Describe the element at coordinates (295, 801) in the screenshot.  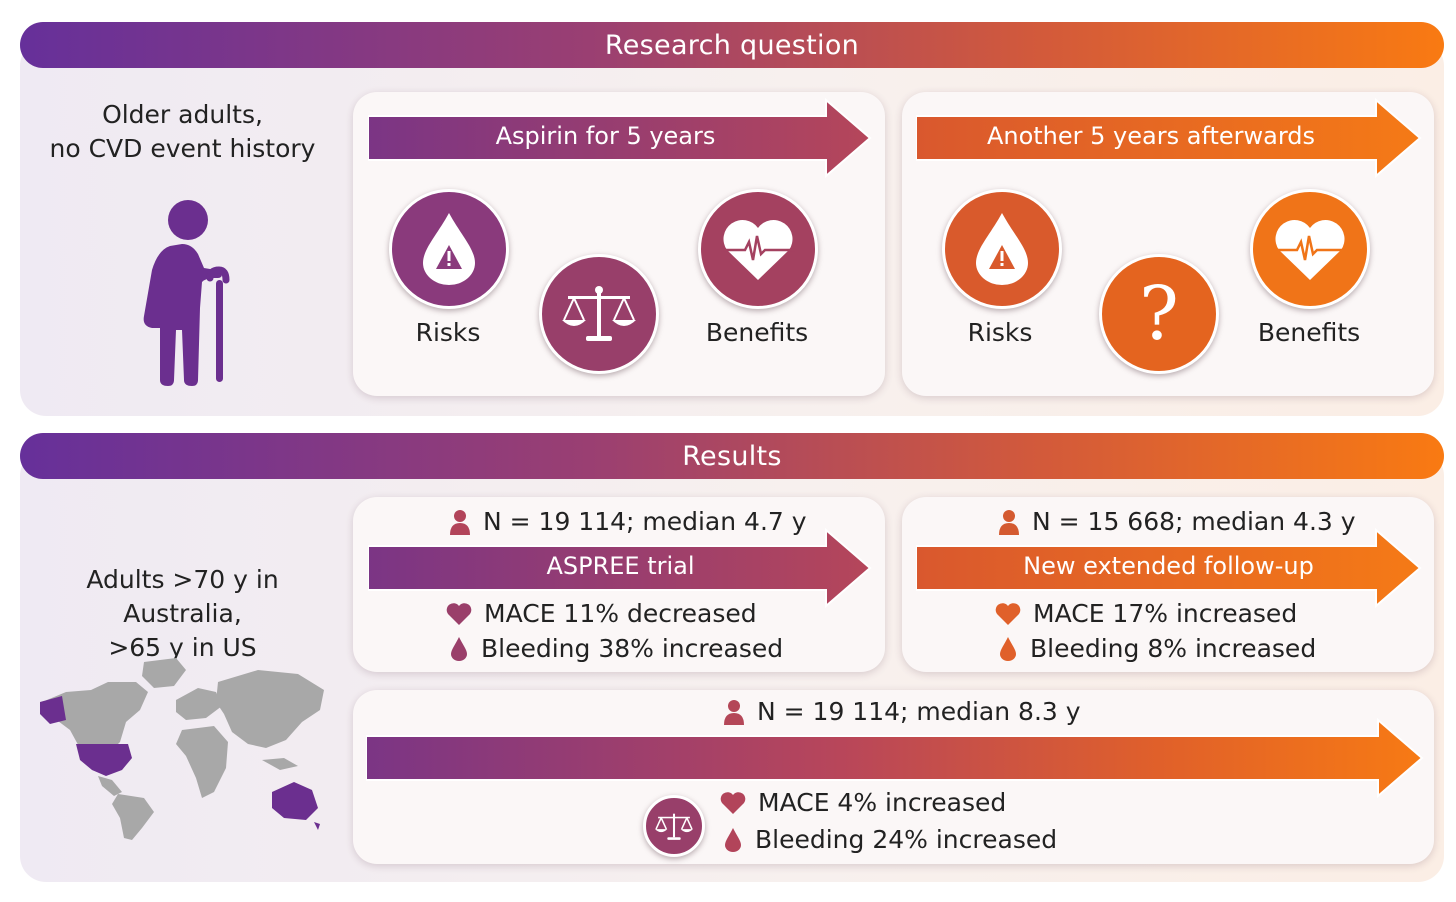
I see `australia-highlight` at that location.